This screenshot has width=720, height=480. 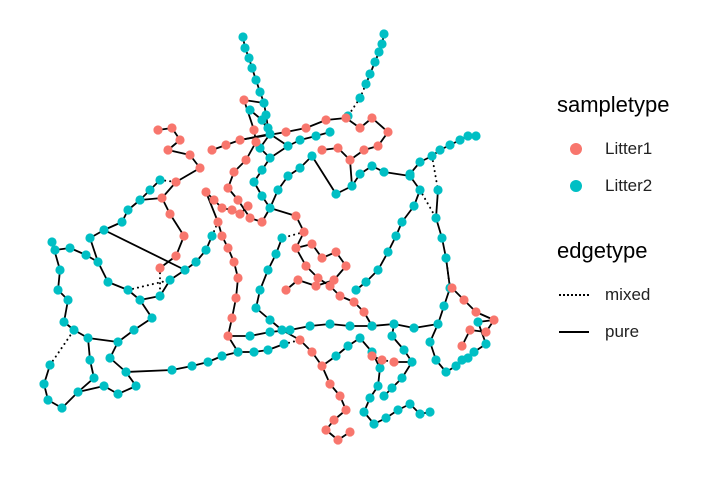 I want to click on litter2-key, so click(x=575, y=186).